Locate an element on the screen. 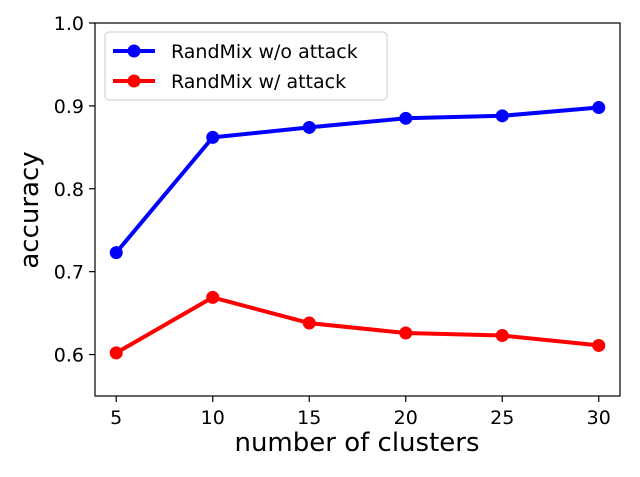 Image resolution: width=640 pixels, height=477 pixels. y-axis-label: accuracy is located at coordinates (30, 209).